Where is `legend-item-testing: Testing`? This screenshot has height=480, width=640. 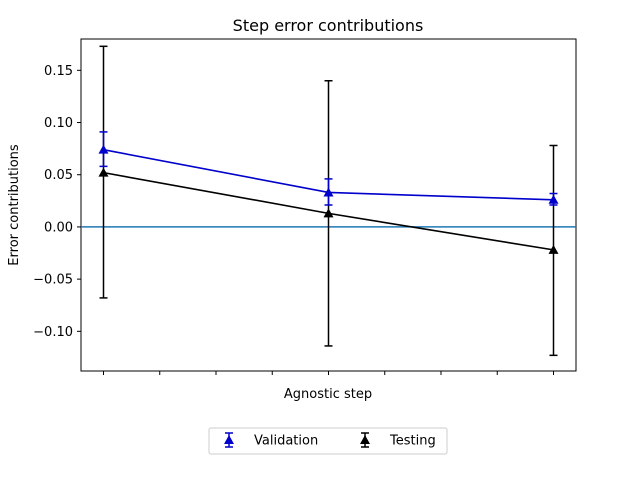 legend-item-testing: Testing is located at coordinates (398, 440).